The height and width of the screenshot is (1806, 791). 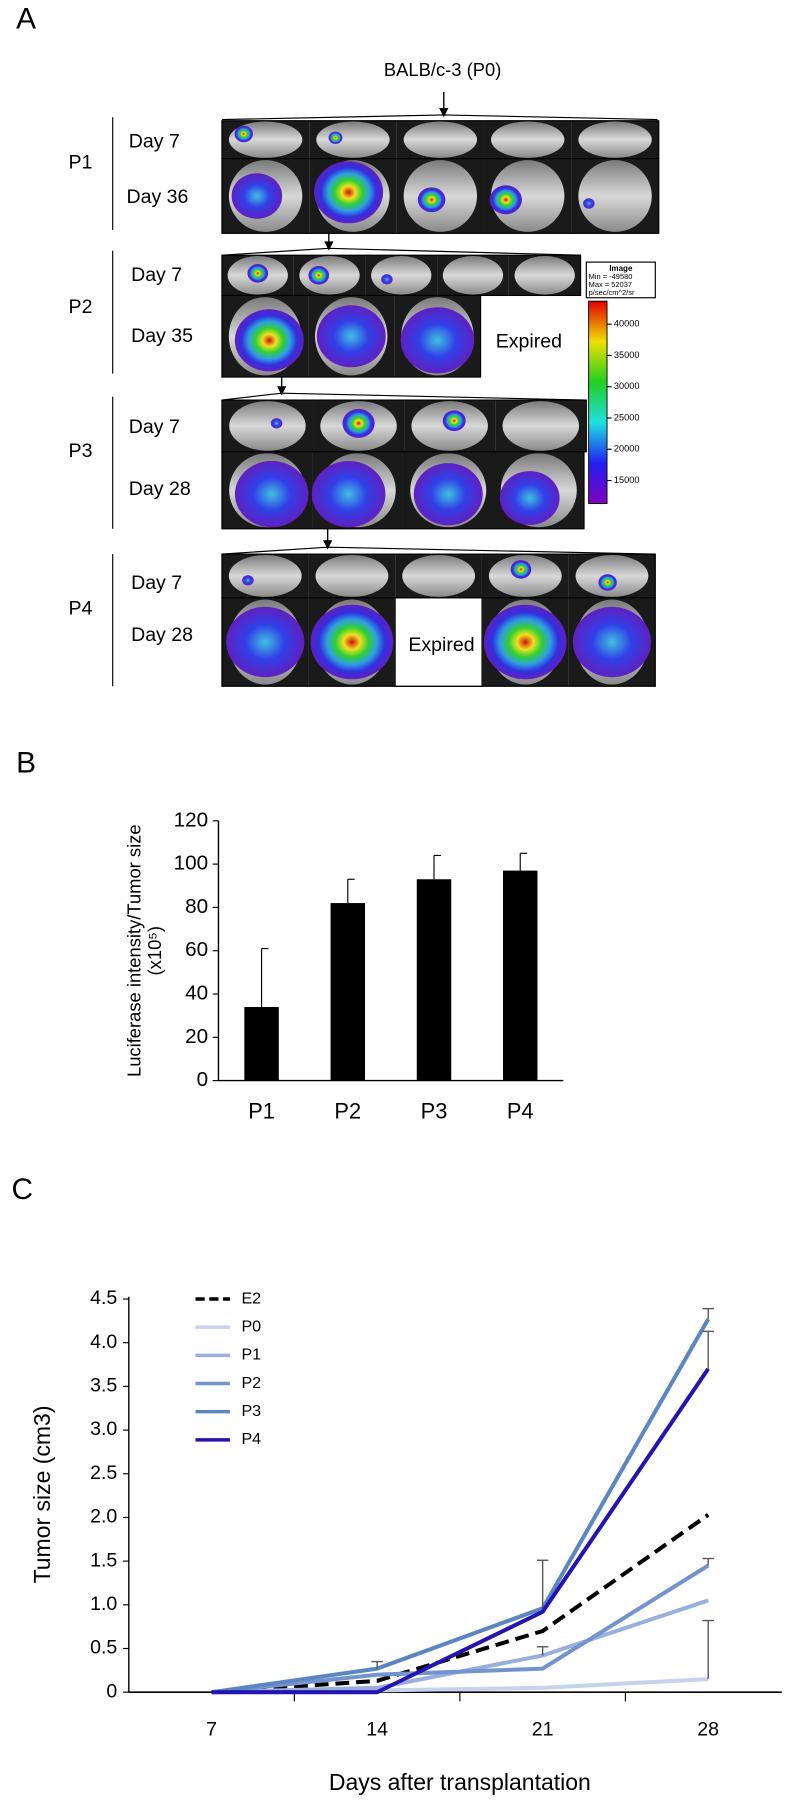 What do you see at coordinates (103, 1517) in the screenshot?
I see `y-tick-label: 2.0` at bounding box center [103, 1517].